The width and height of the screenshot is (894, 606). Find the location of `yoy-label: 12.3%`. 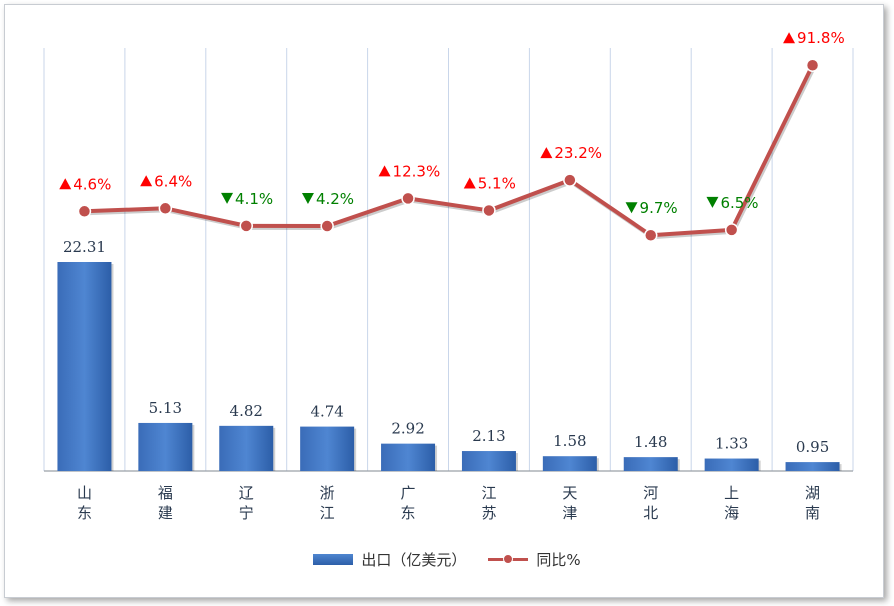

yoy-label: 12.3% is located at coordinates (409, 171).